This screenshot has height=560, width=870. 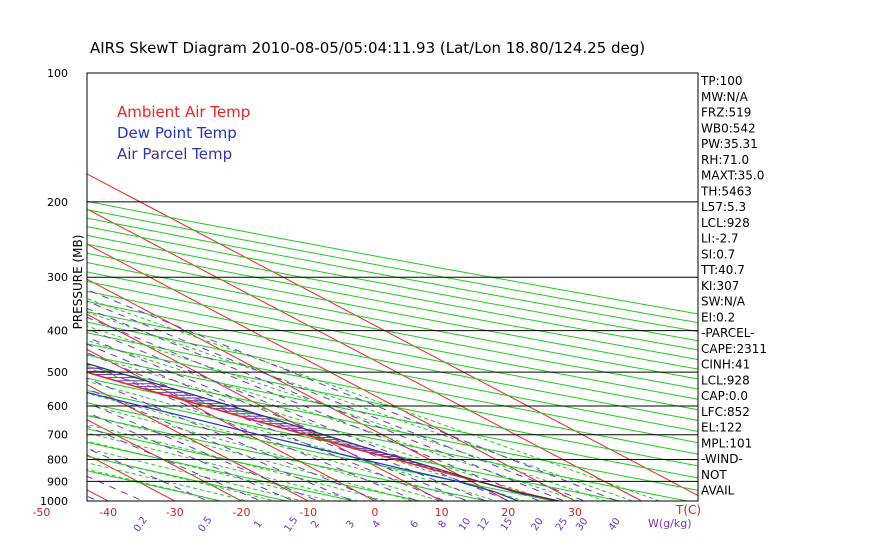 What do you see at coordinates (720, 239) in the screenshot?
I see `index-value: LI:-2.7` at bounding box center [720, 239].